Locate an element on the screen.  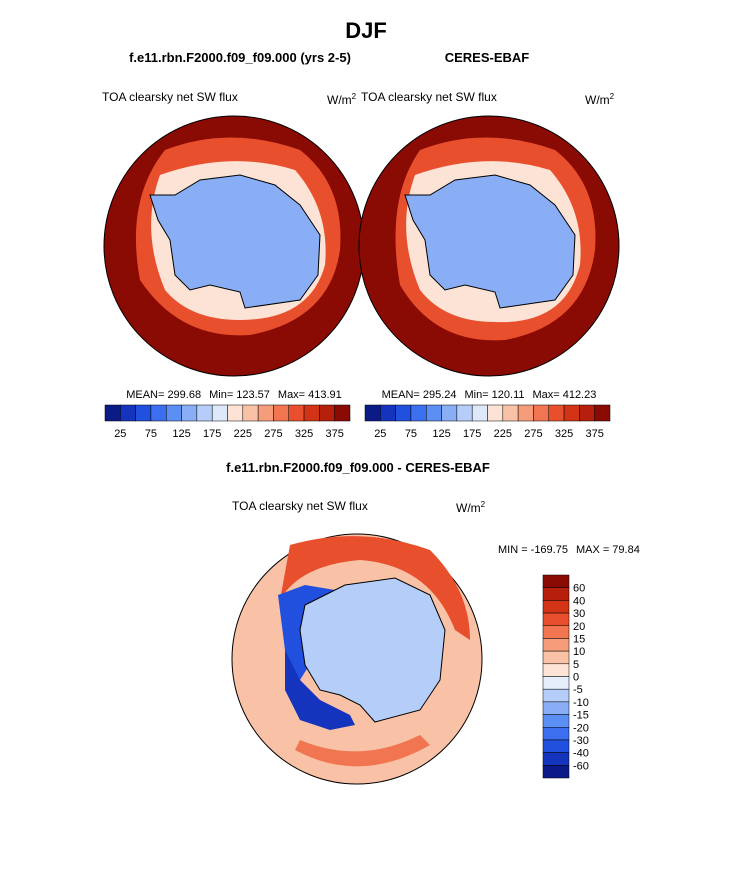
colorbar-label: 20 is located at coordinates (579, 627).